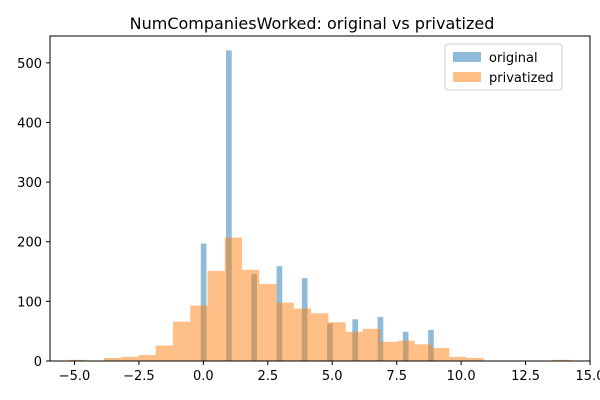 Image resolution: width=600 pixels, height=400 pixels. What do you see at coordinates (467, 77) in the screenshot?
I see `legend-swatch-privatized` at bounding box center [467, 77].